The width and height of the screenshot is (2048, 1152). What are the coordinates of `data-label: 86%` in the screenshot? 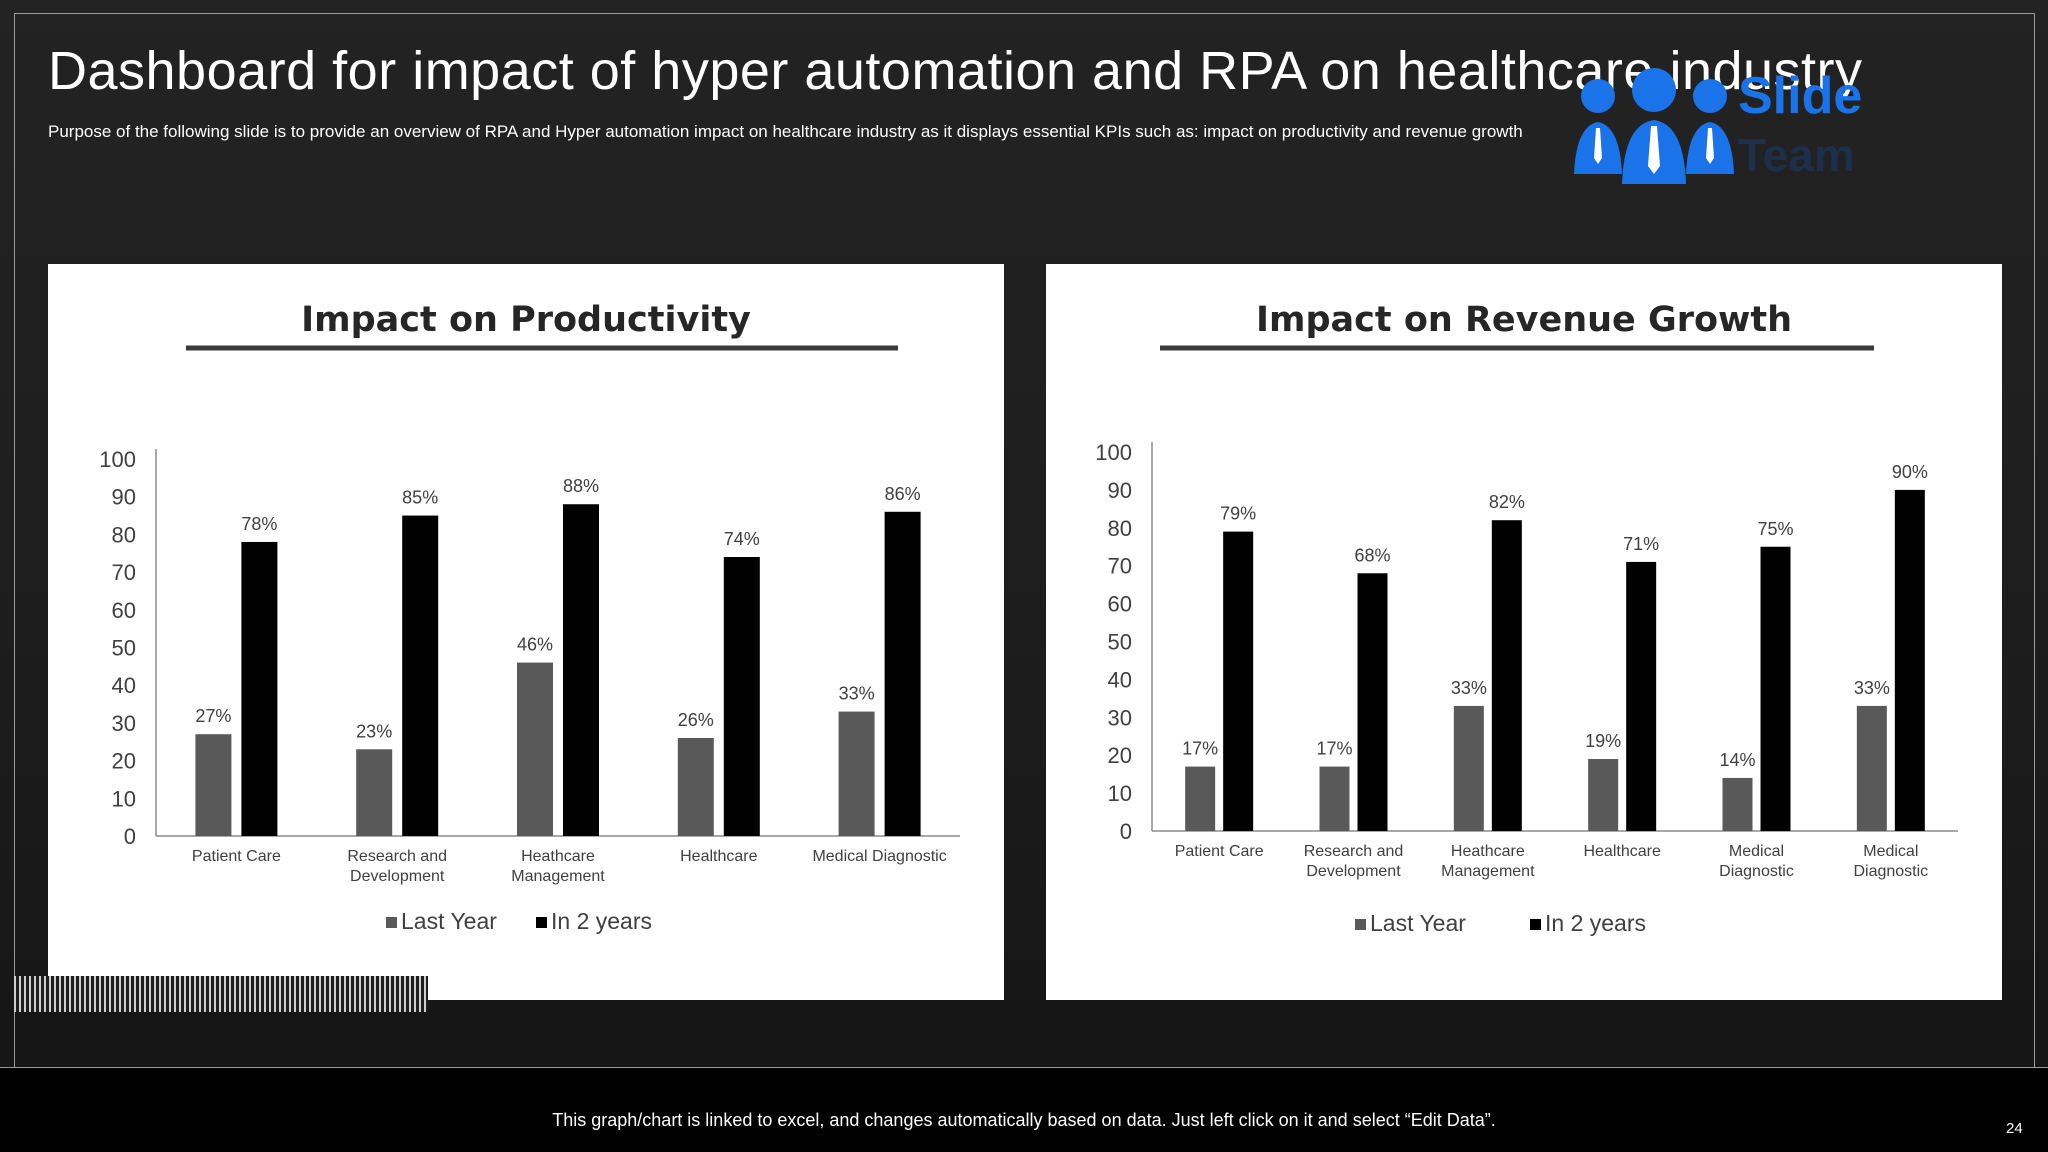 It's located at (903, 494).